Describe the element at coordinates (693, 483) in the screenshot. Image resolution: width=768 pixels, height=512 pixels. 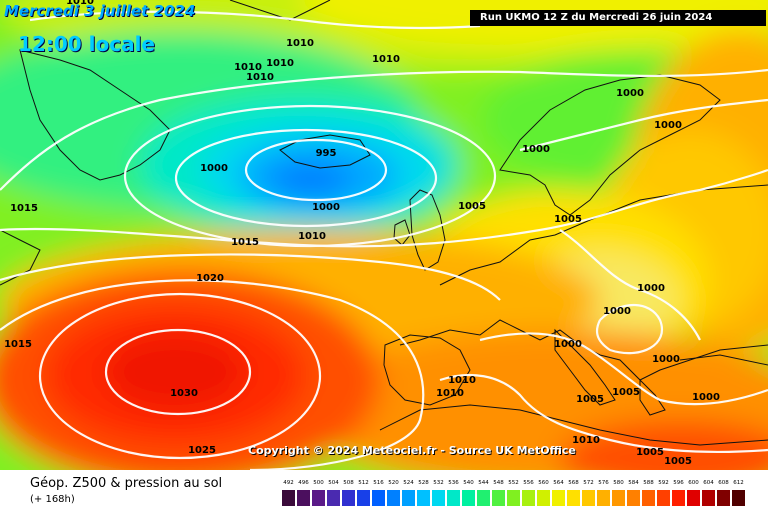
I see `legend-tick-label: 600` at that location.